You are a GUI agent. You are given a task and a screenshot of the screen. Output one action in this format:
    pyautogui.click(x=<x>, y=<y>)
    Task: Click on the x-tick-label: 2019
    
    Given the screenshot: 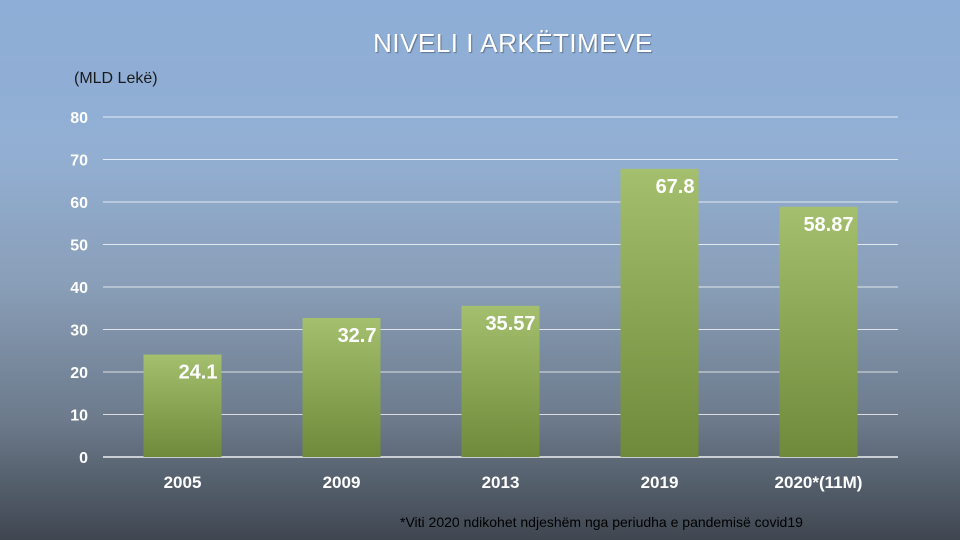 What is the action you would take?
    pyautogui.click(x=660, y=482)
    